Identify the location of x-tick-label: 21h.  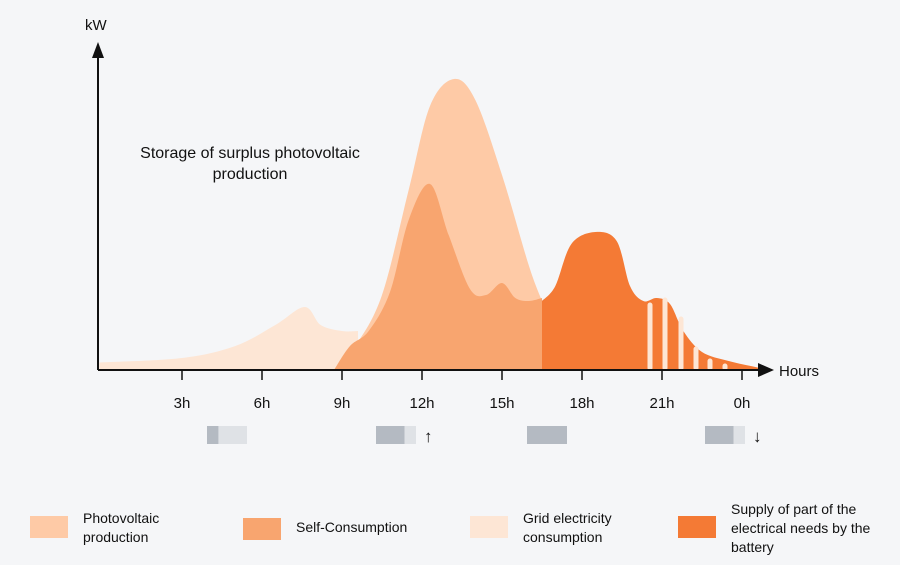
(661, 403).